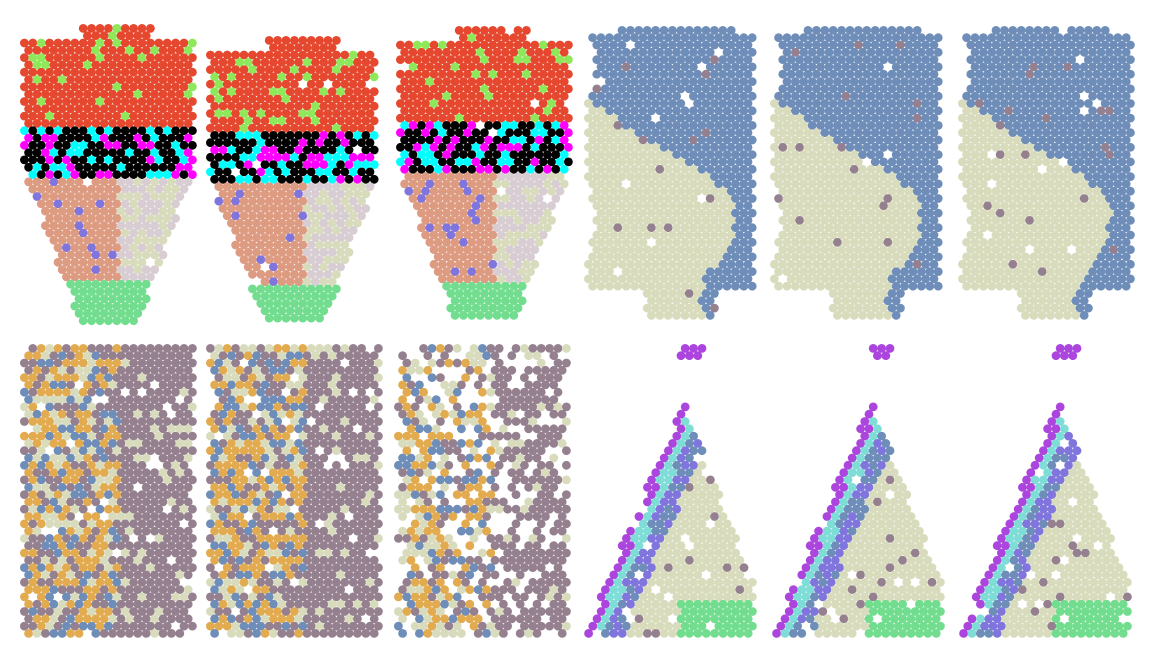 The image size is (1152, 672). I want to click on tissue-panel-r1-c1, so click(108, 175).